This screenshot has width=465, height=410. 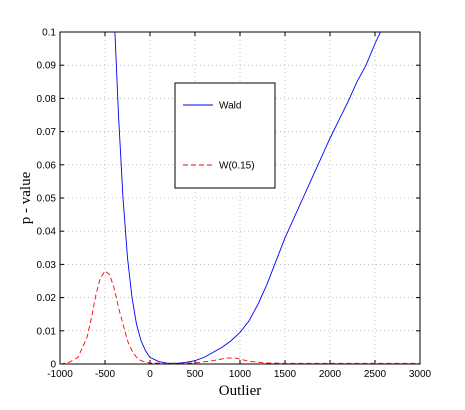 I want to click on x-tick-label: -500, so click(x=105, y=374).